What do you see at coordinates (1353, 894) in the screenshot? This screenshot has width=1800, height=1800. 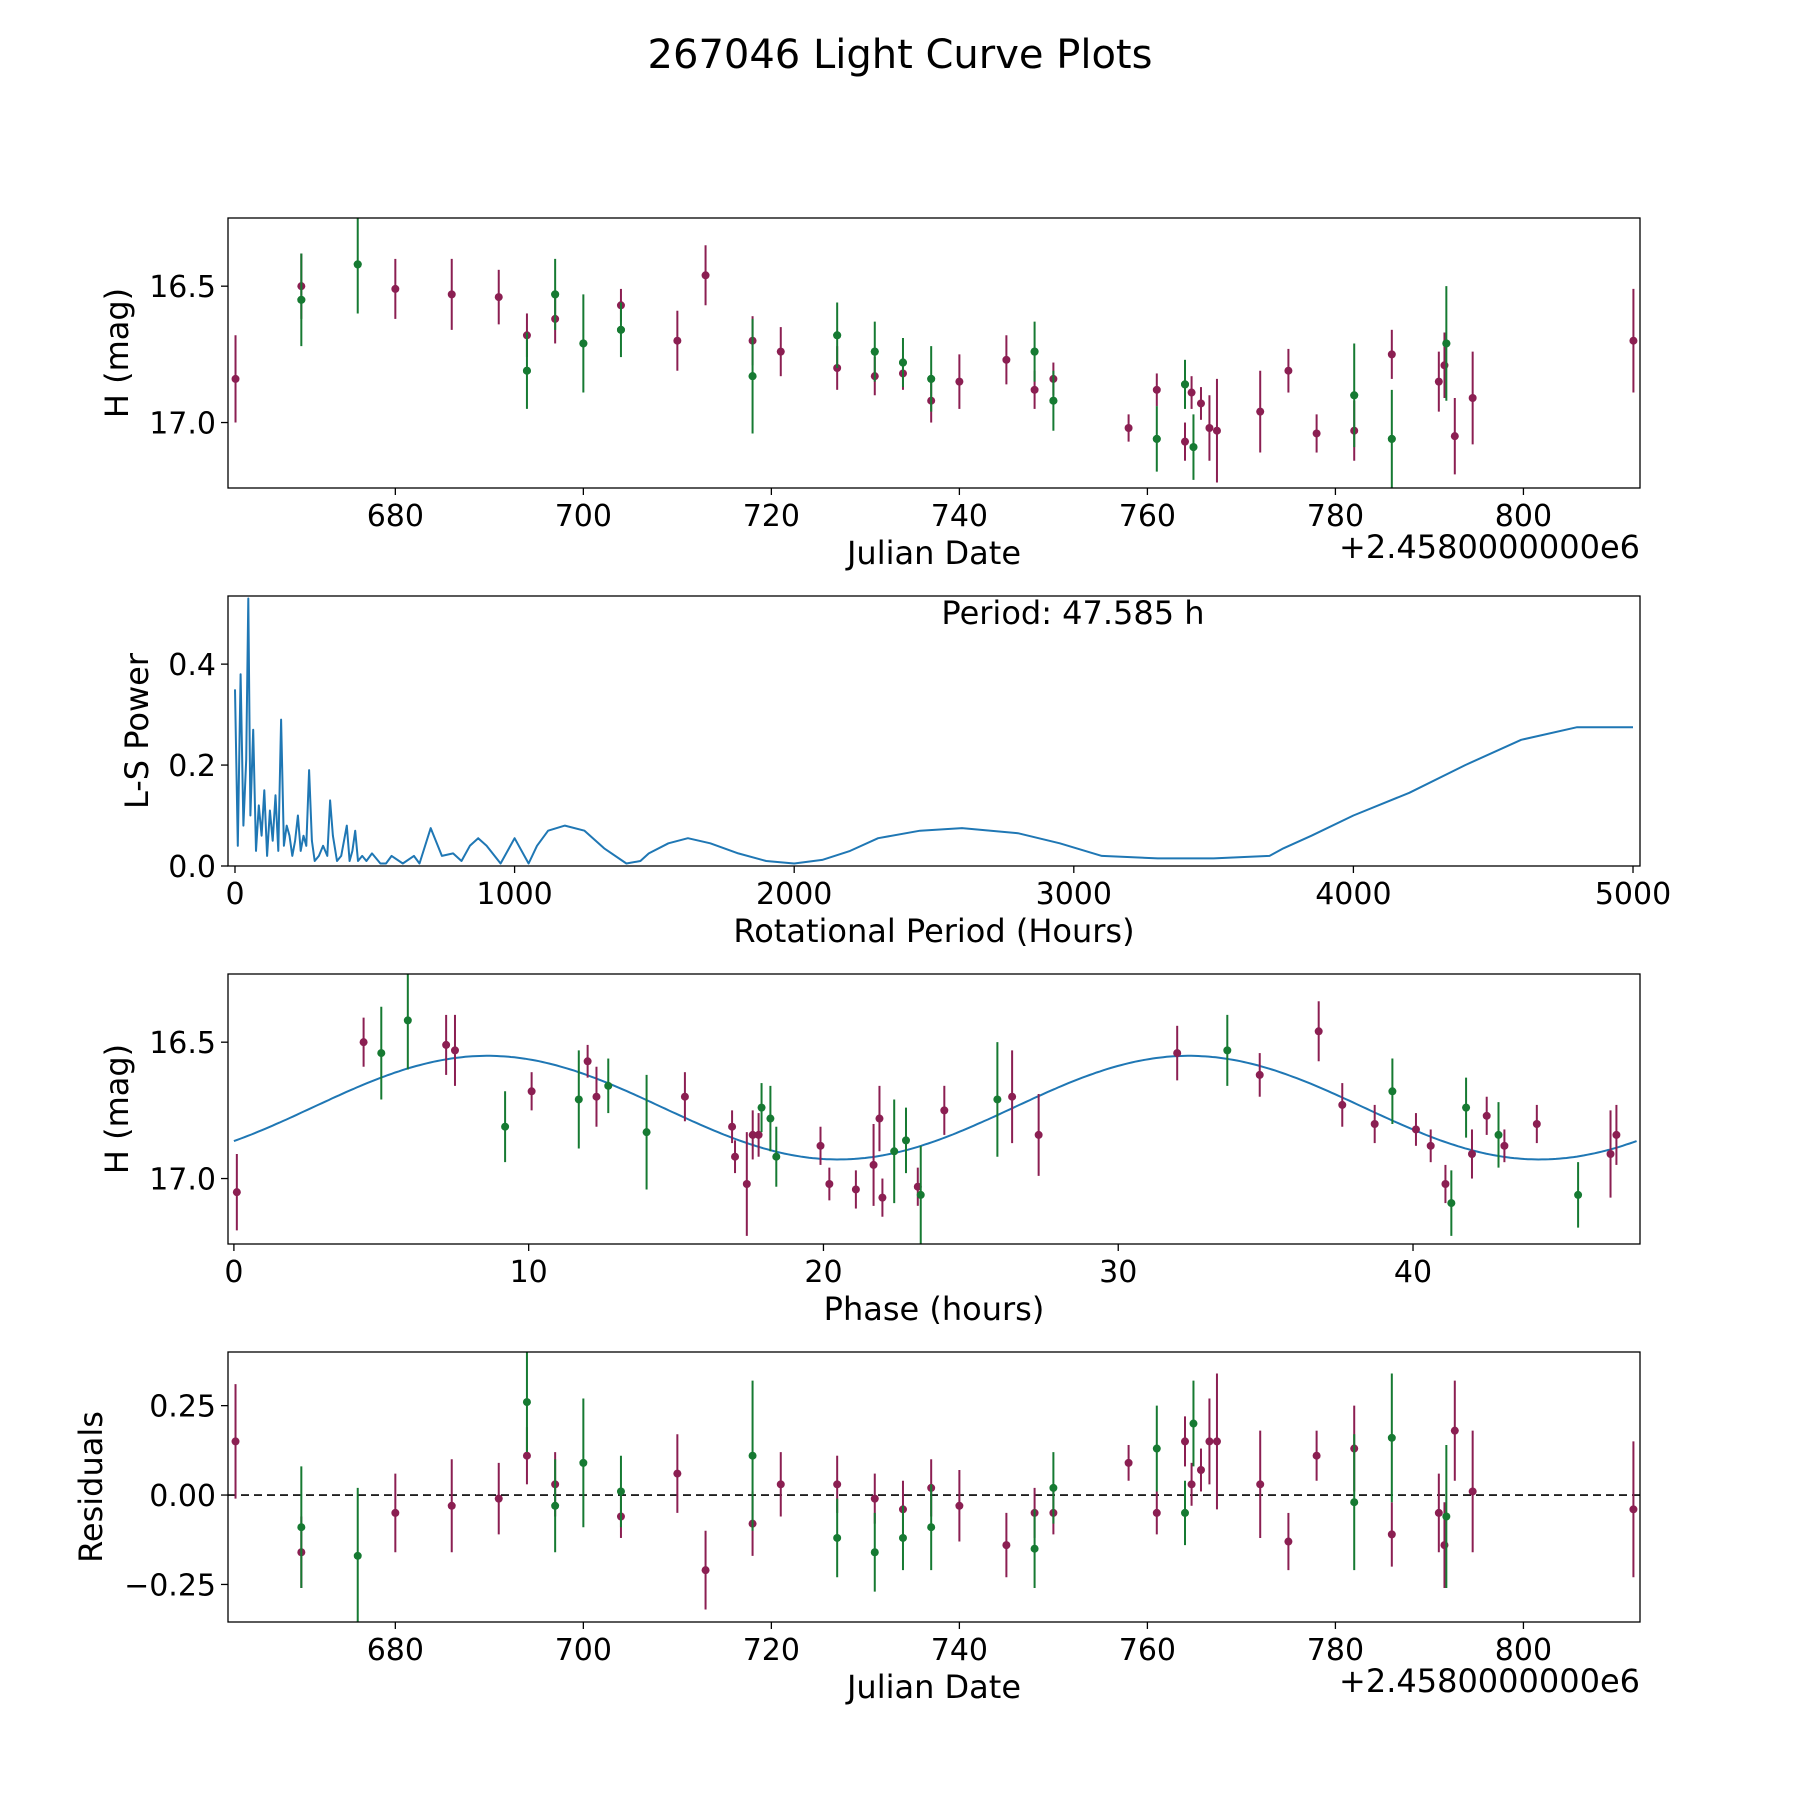 I see `x-tick-label: 4000` at bounding box center [1353, 894].